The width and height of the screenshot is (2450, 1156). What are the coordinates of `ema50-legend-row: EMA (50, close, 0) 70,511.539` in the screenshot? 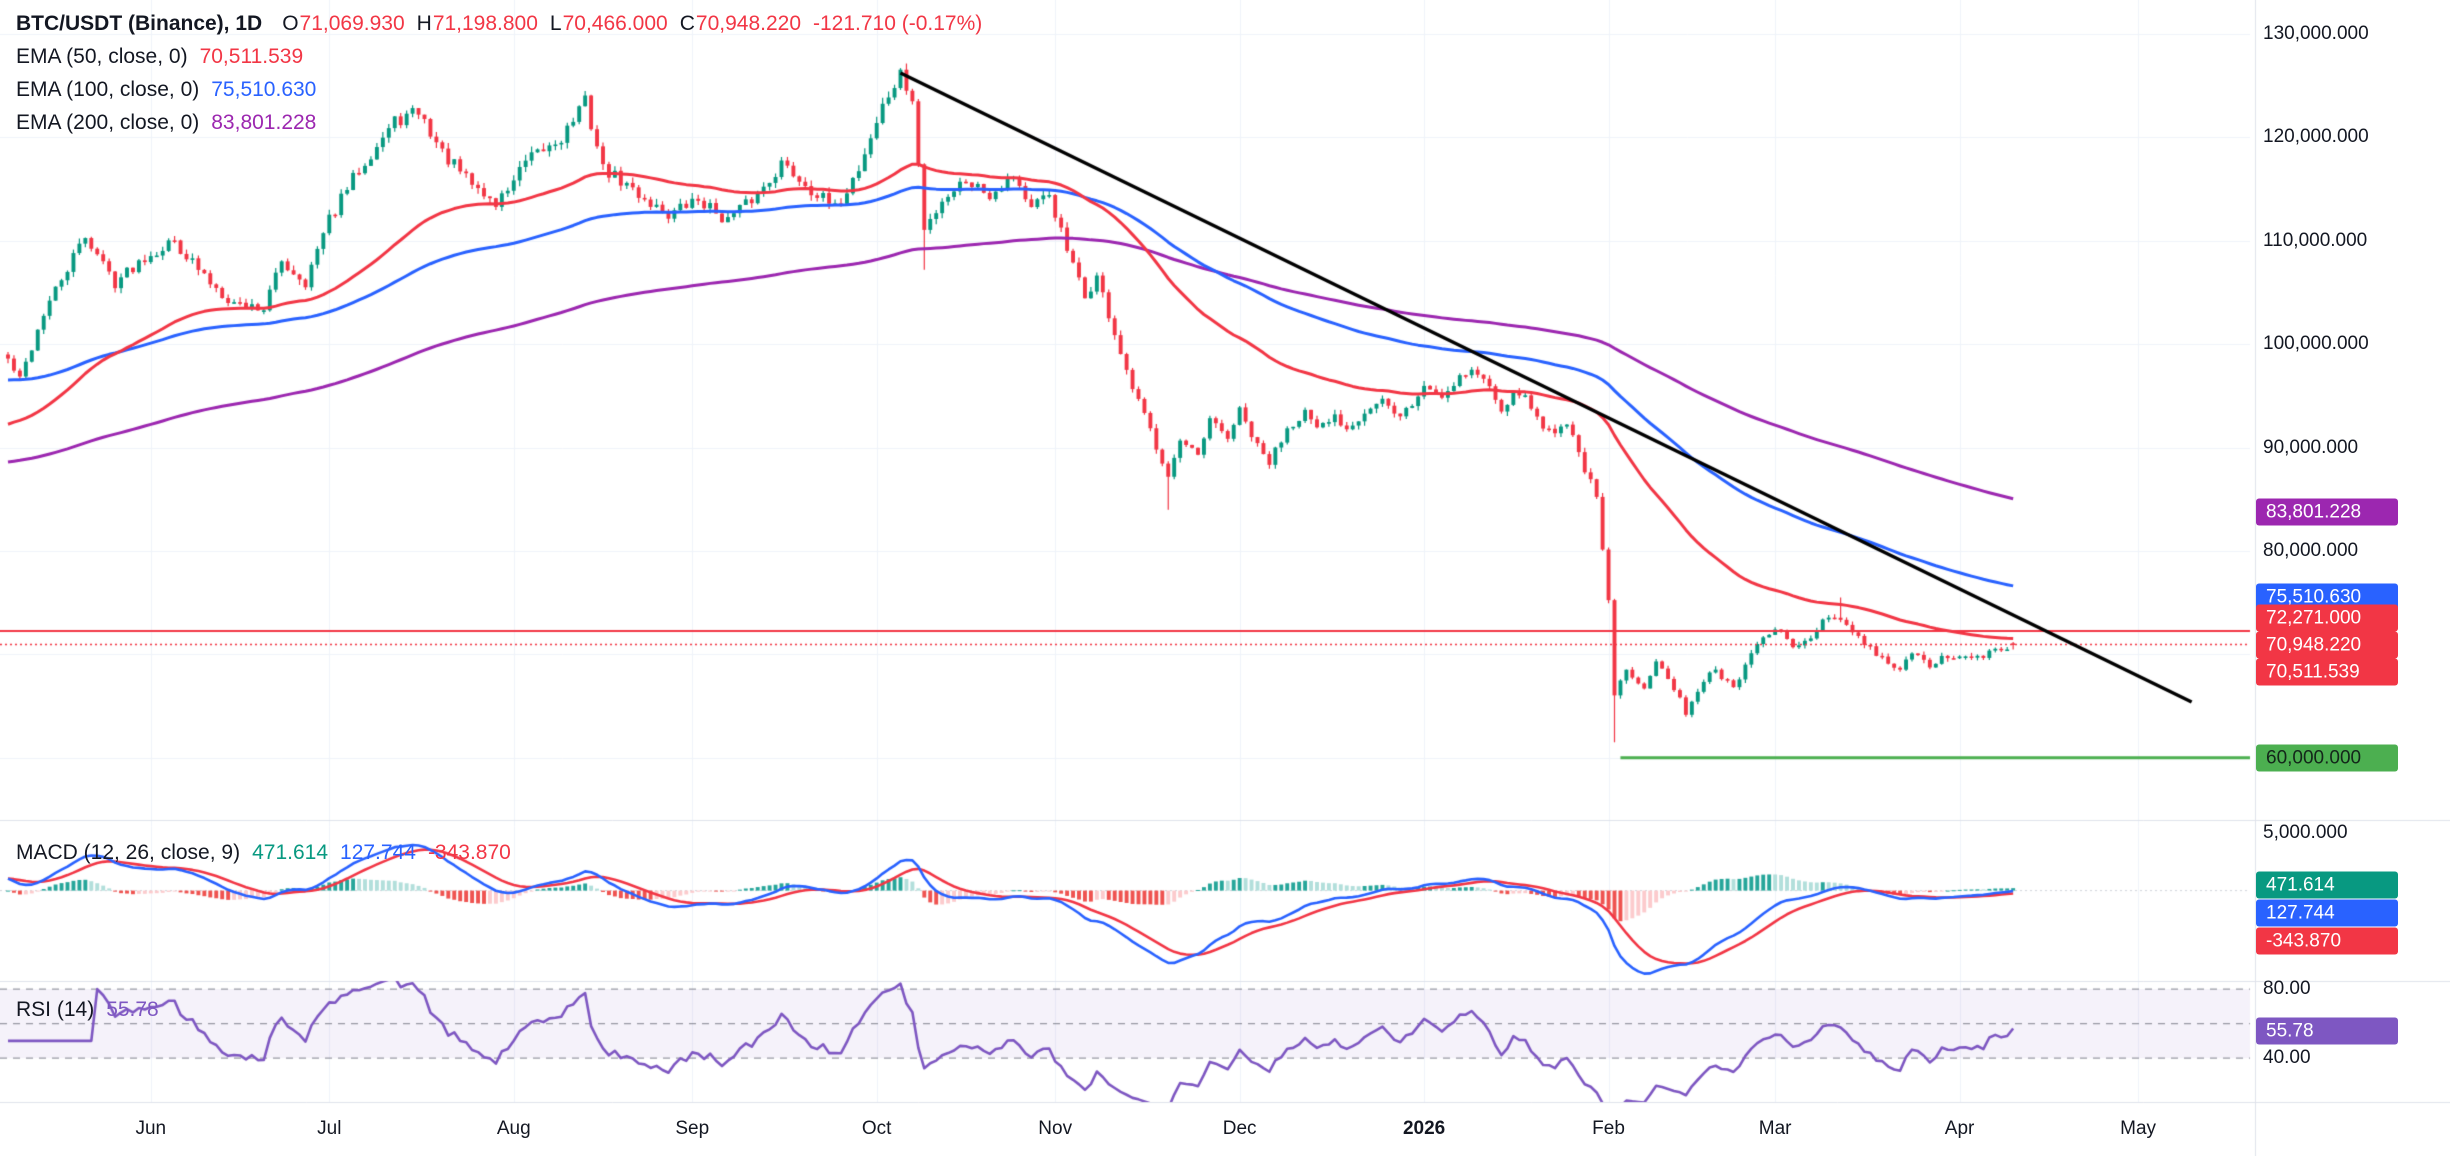 It's located at (499, 57).